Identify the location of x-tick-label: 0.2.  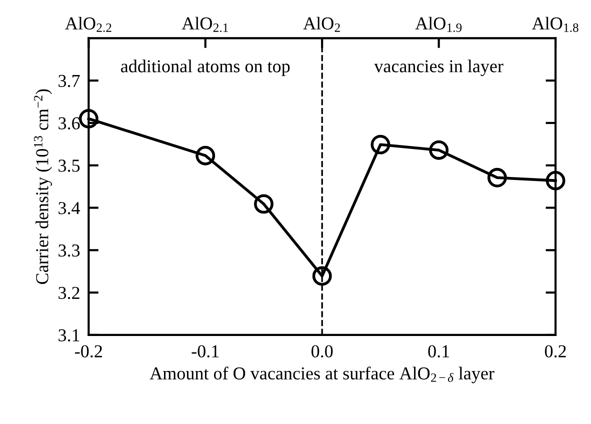
(555, 351).